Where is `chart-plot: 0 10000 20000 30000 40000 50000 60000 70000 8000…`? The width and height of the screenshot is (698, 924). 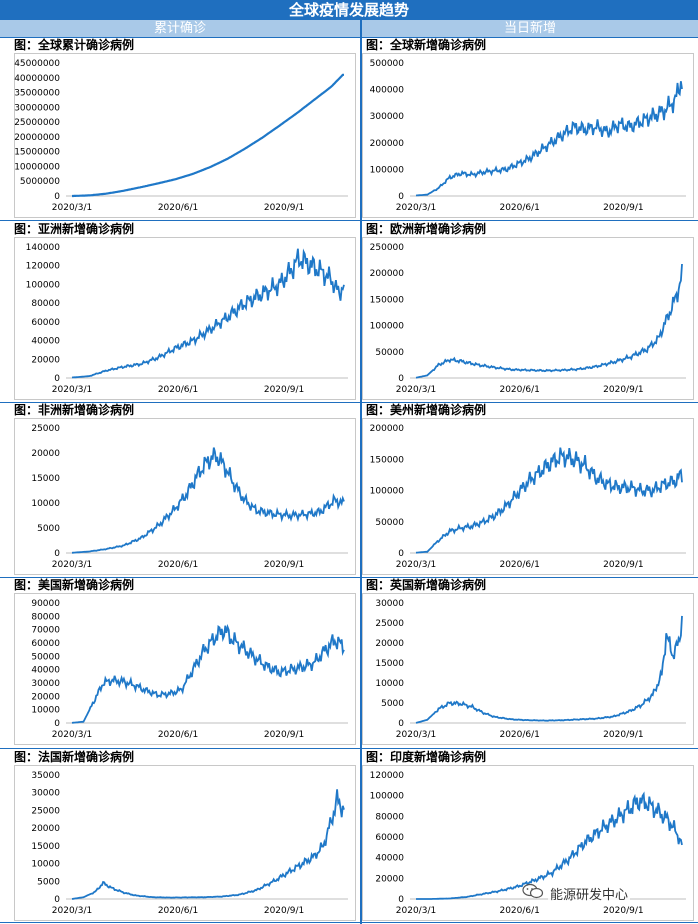 chart-plot: 0 10000 20000 30000 40000 50000 60000 70000 8000… is located at coordinates (189, 669).